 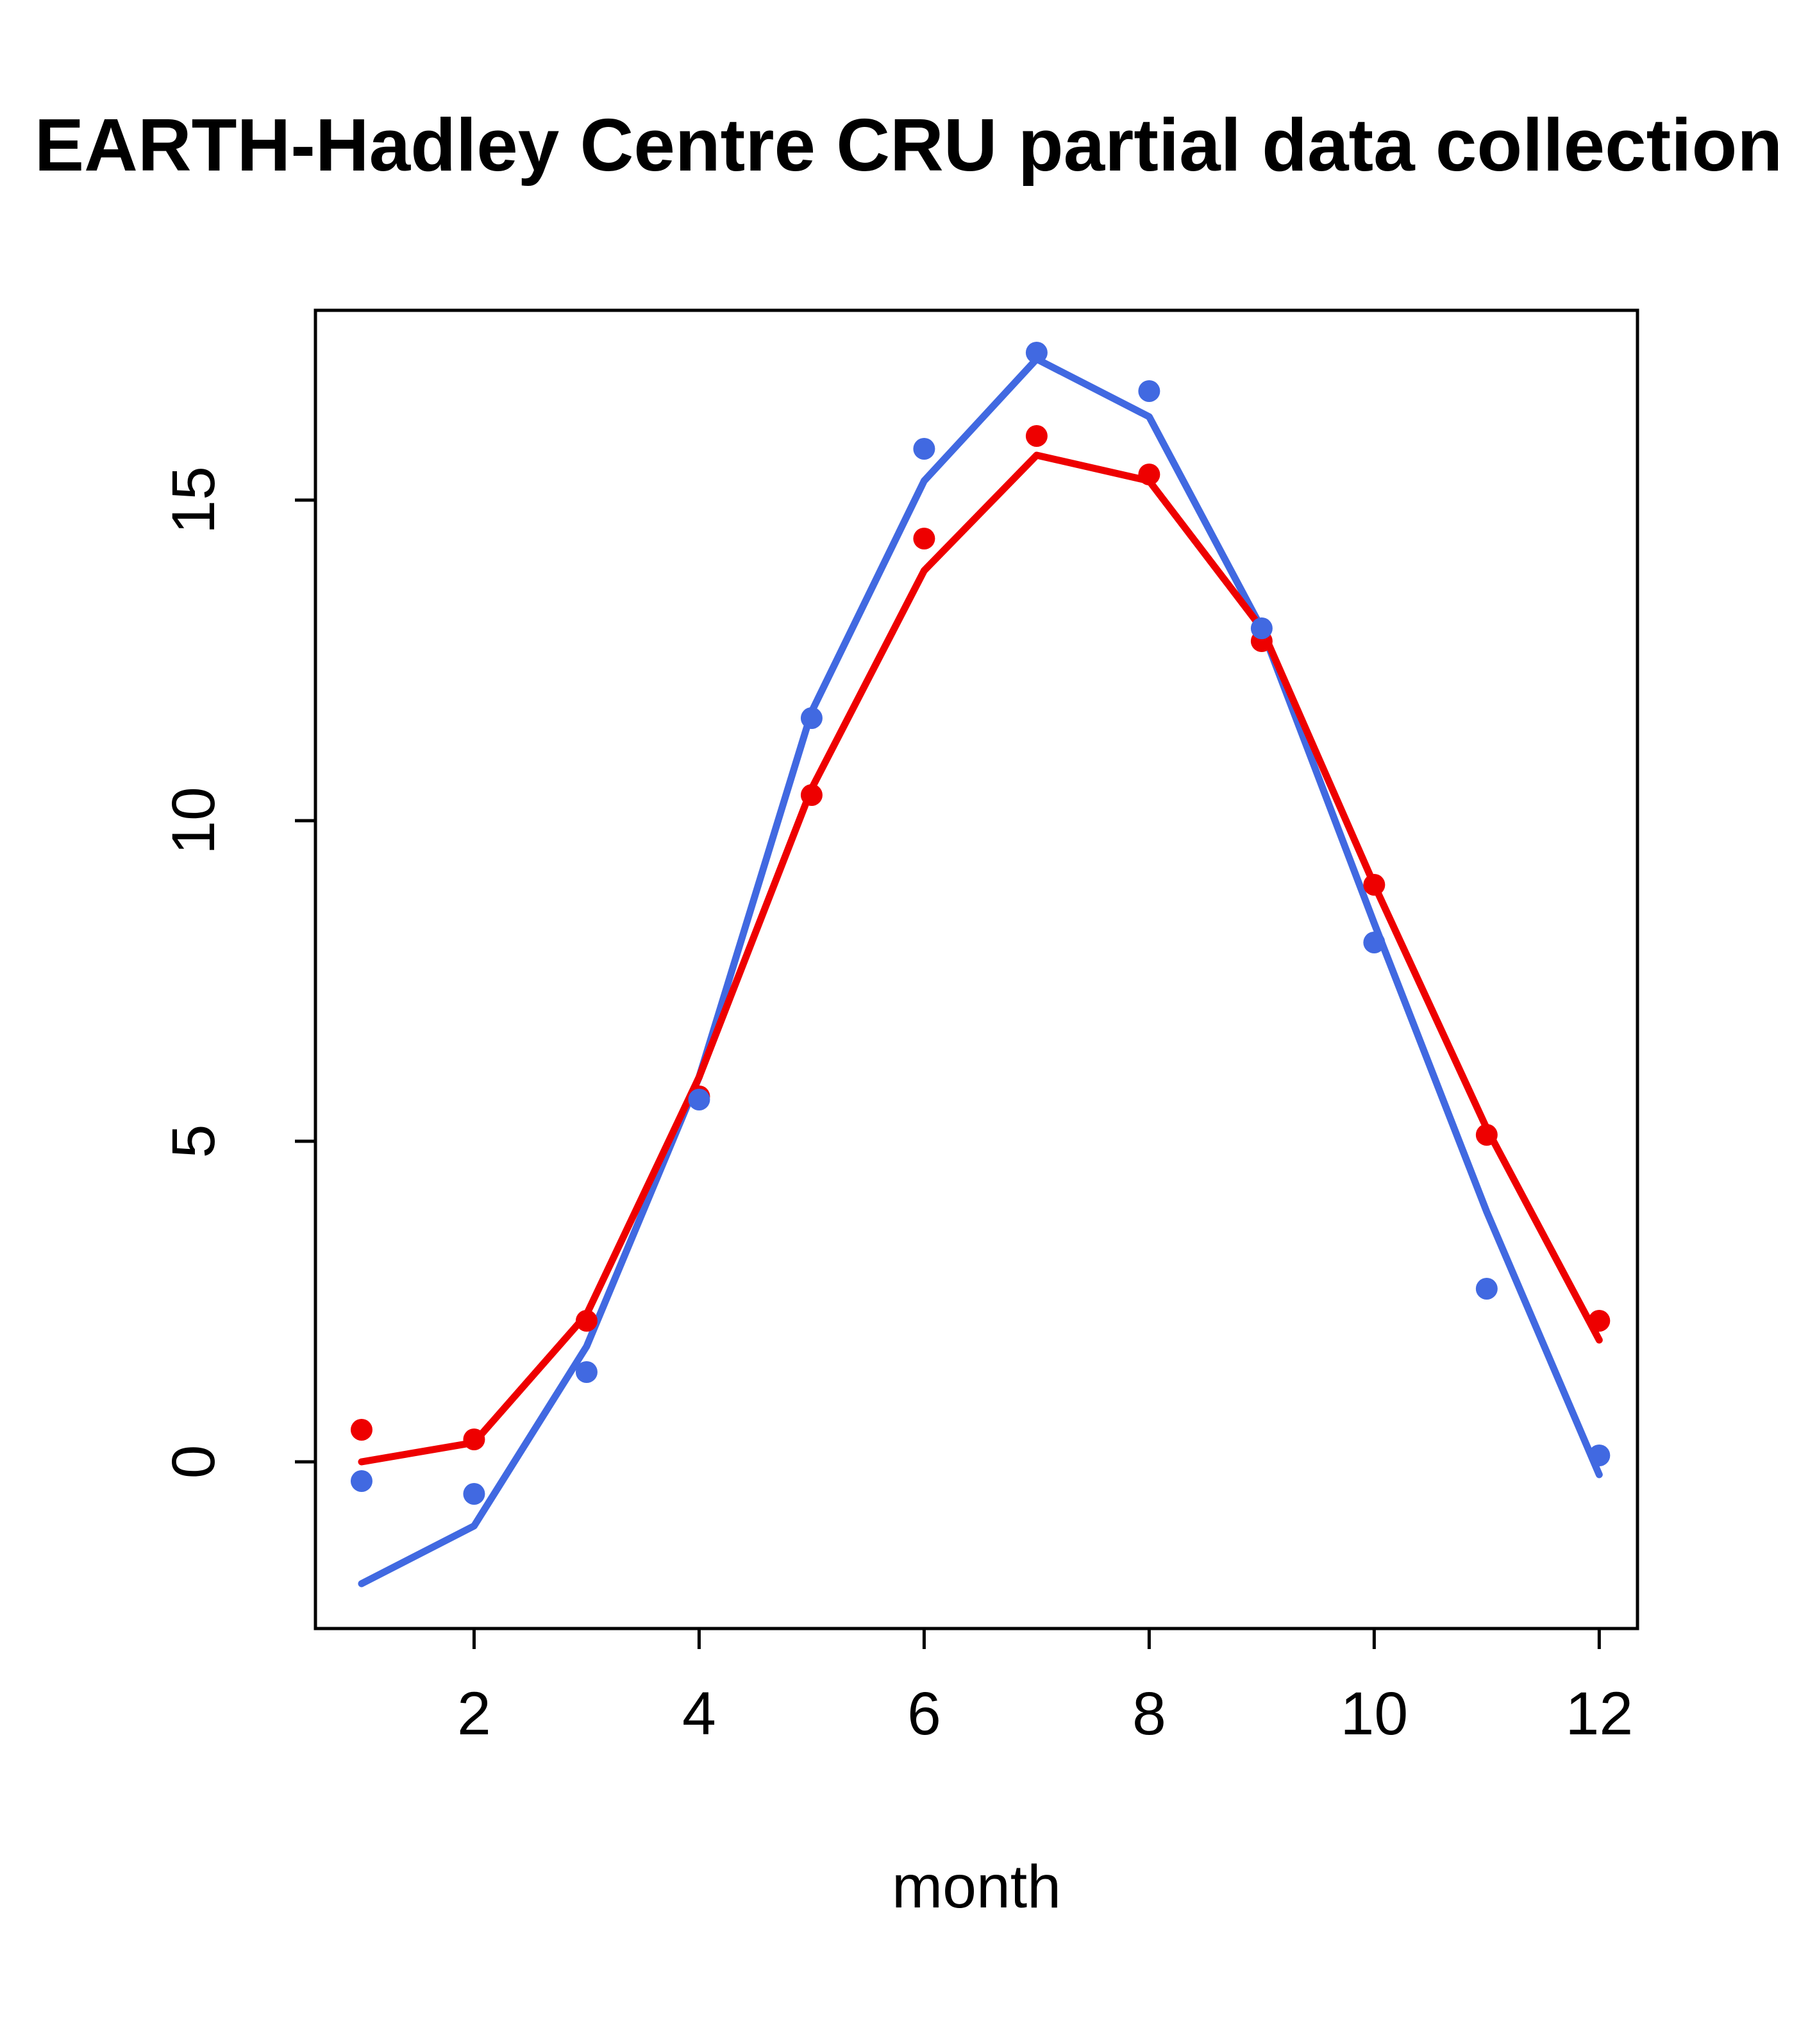 What do you see at coordinates (194, 1462) in the screenshot?
I see `y-tick-label: 0` at bounding box center [194, 1462].